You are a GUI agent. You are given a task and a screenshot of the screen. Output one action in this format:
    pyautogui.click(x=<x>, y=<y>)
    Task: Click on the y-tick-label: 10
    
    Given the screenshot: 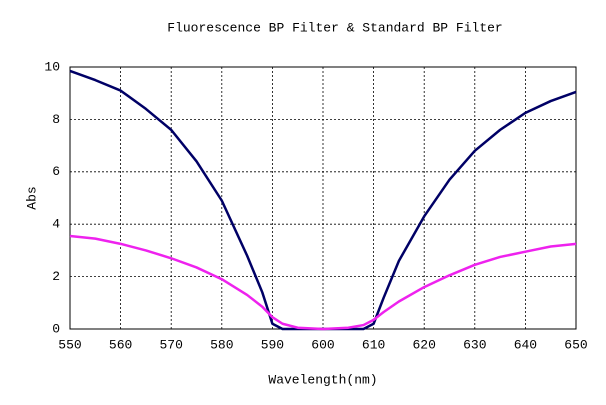 What is the action you would take?
    pyautogui.click(x=52, y=66)
    